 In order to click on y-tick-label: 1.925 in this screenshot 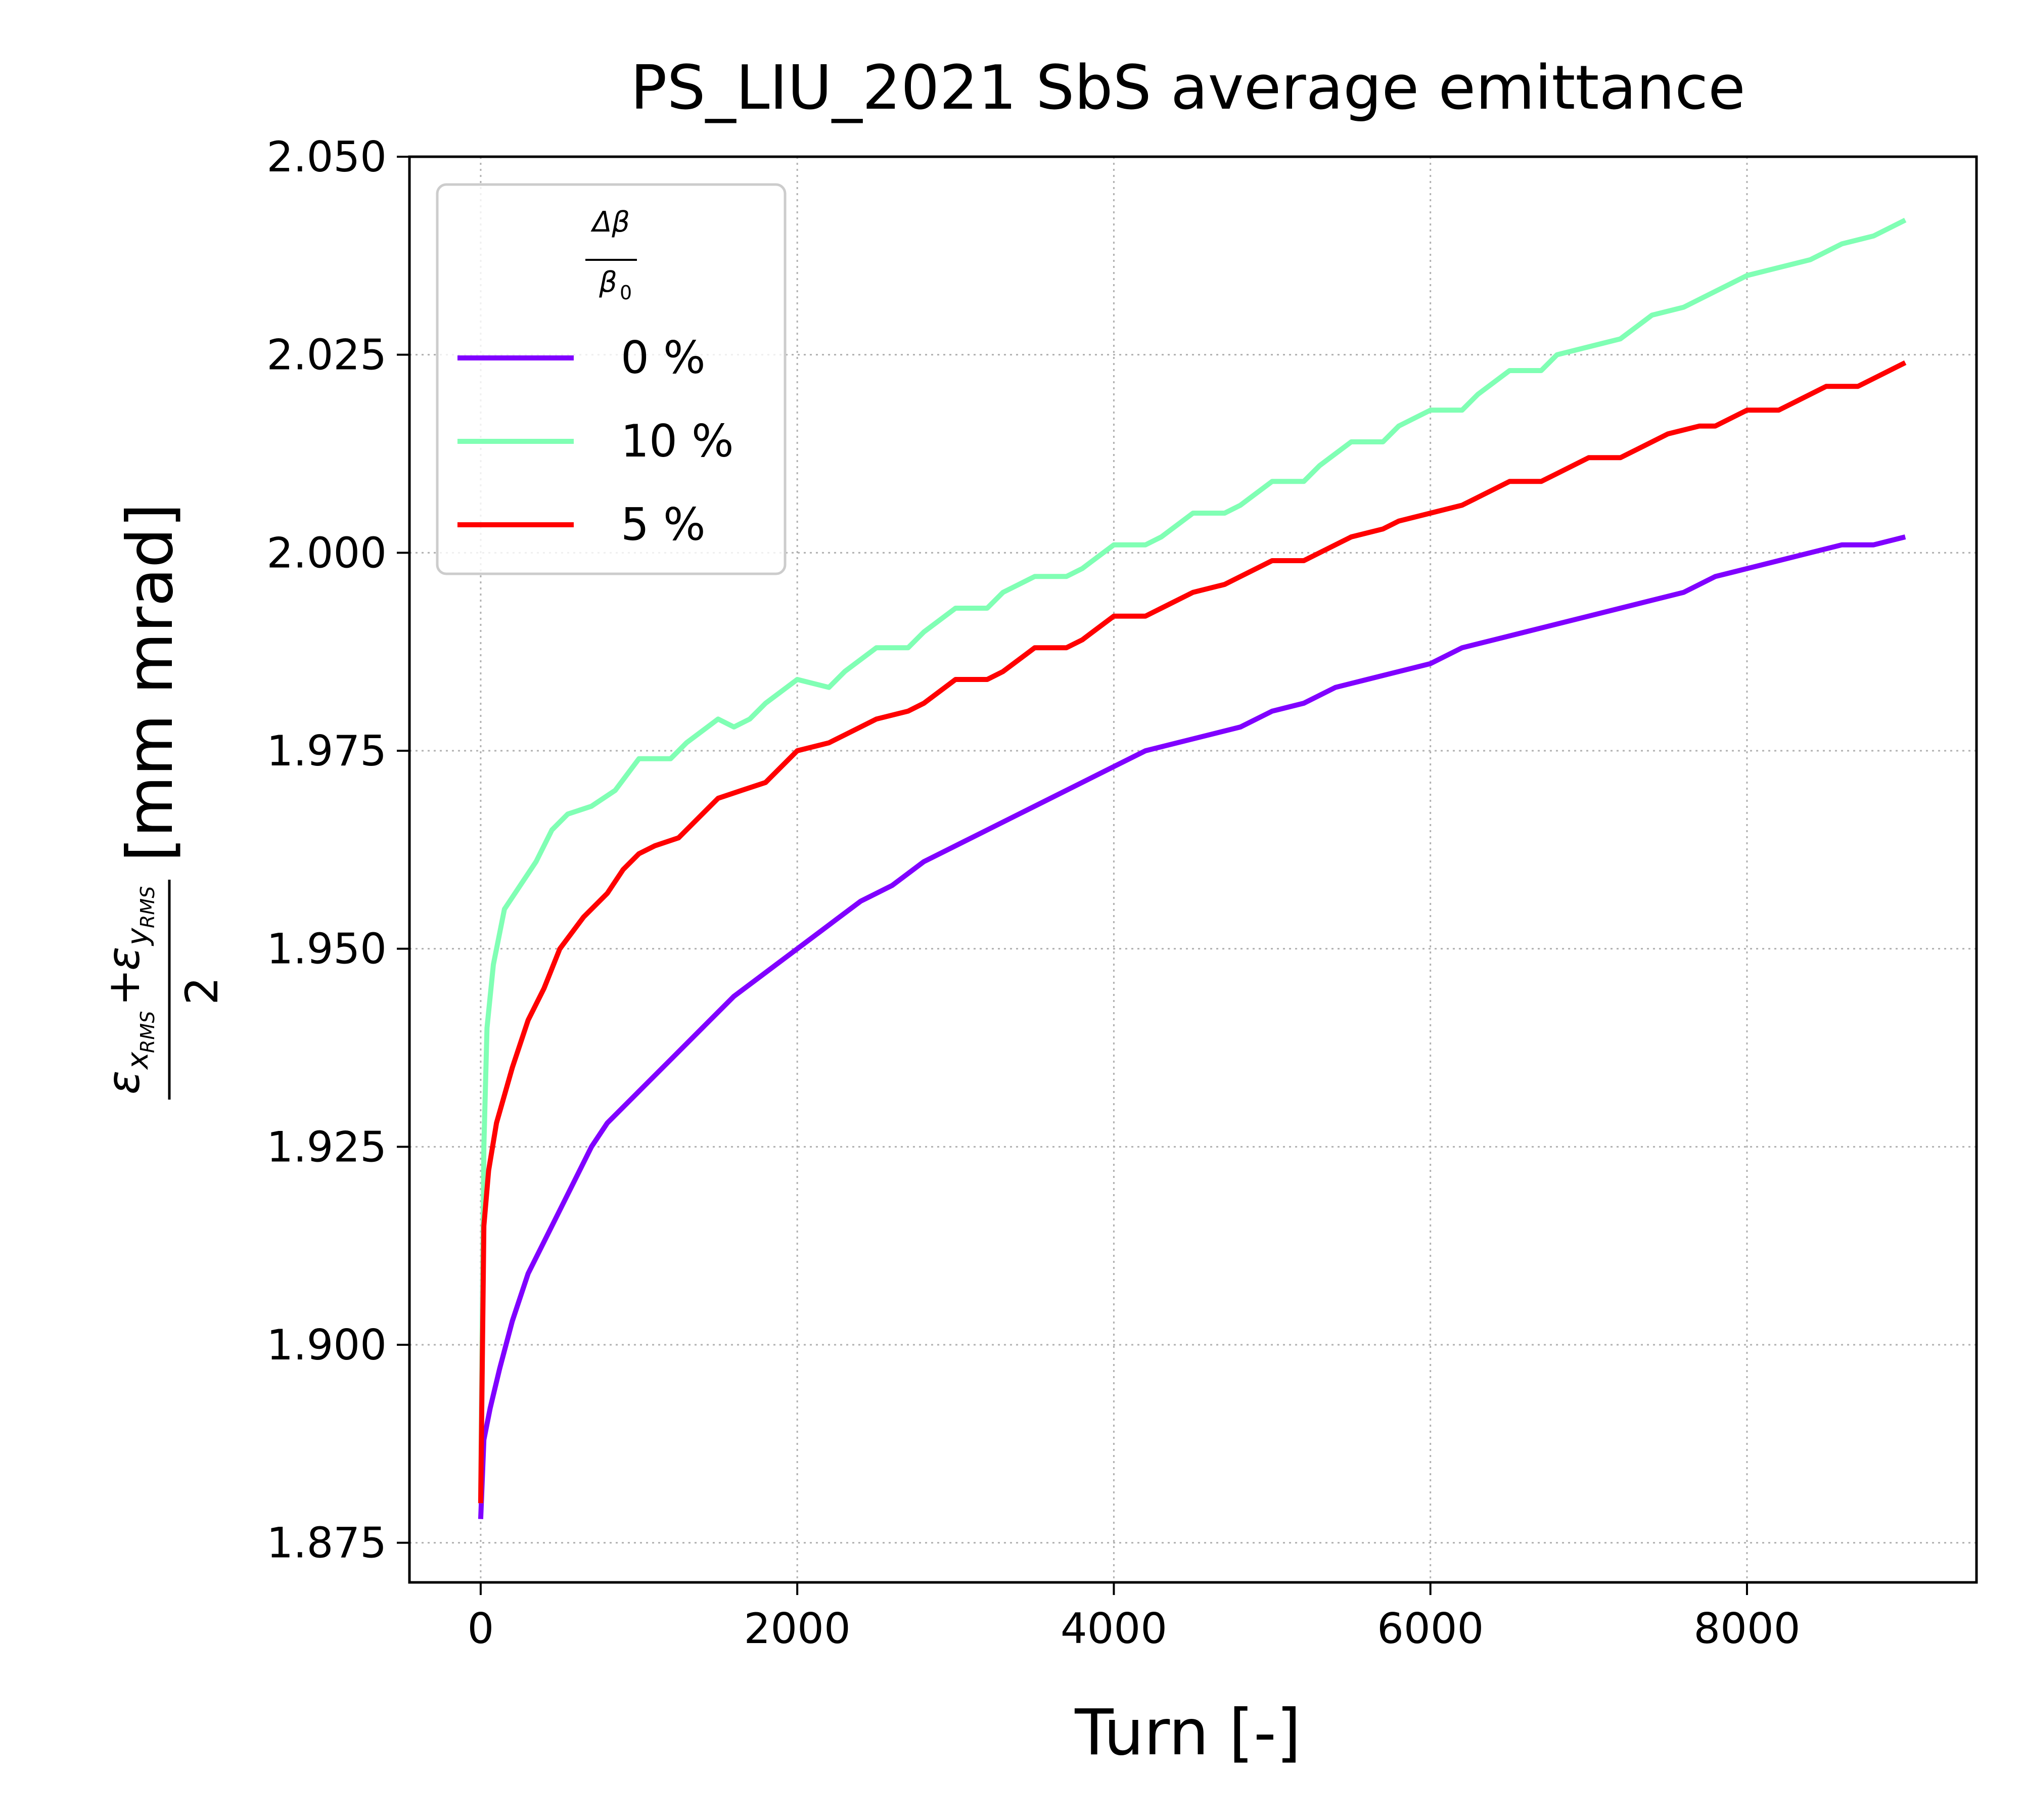, I will do `click(326, 1146)`.